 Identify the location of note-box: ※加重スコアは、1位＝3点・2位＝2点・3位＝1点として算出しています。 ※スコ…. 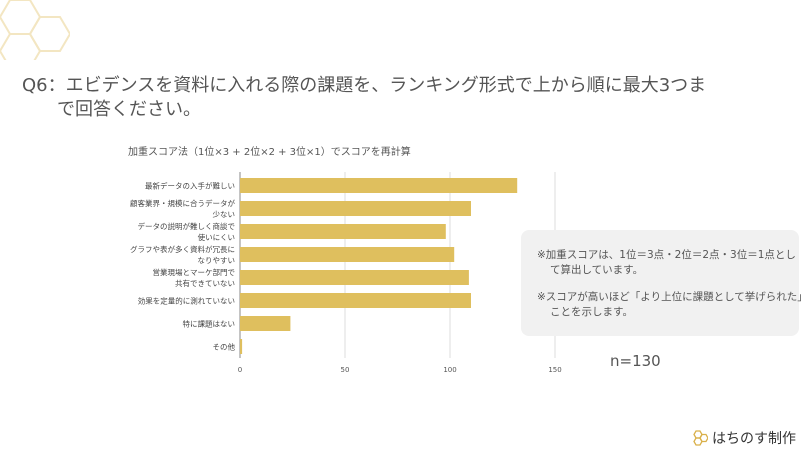
(662, 283).